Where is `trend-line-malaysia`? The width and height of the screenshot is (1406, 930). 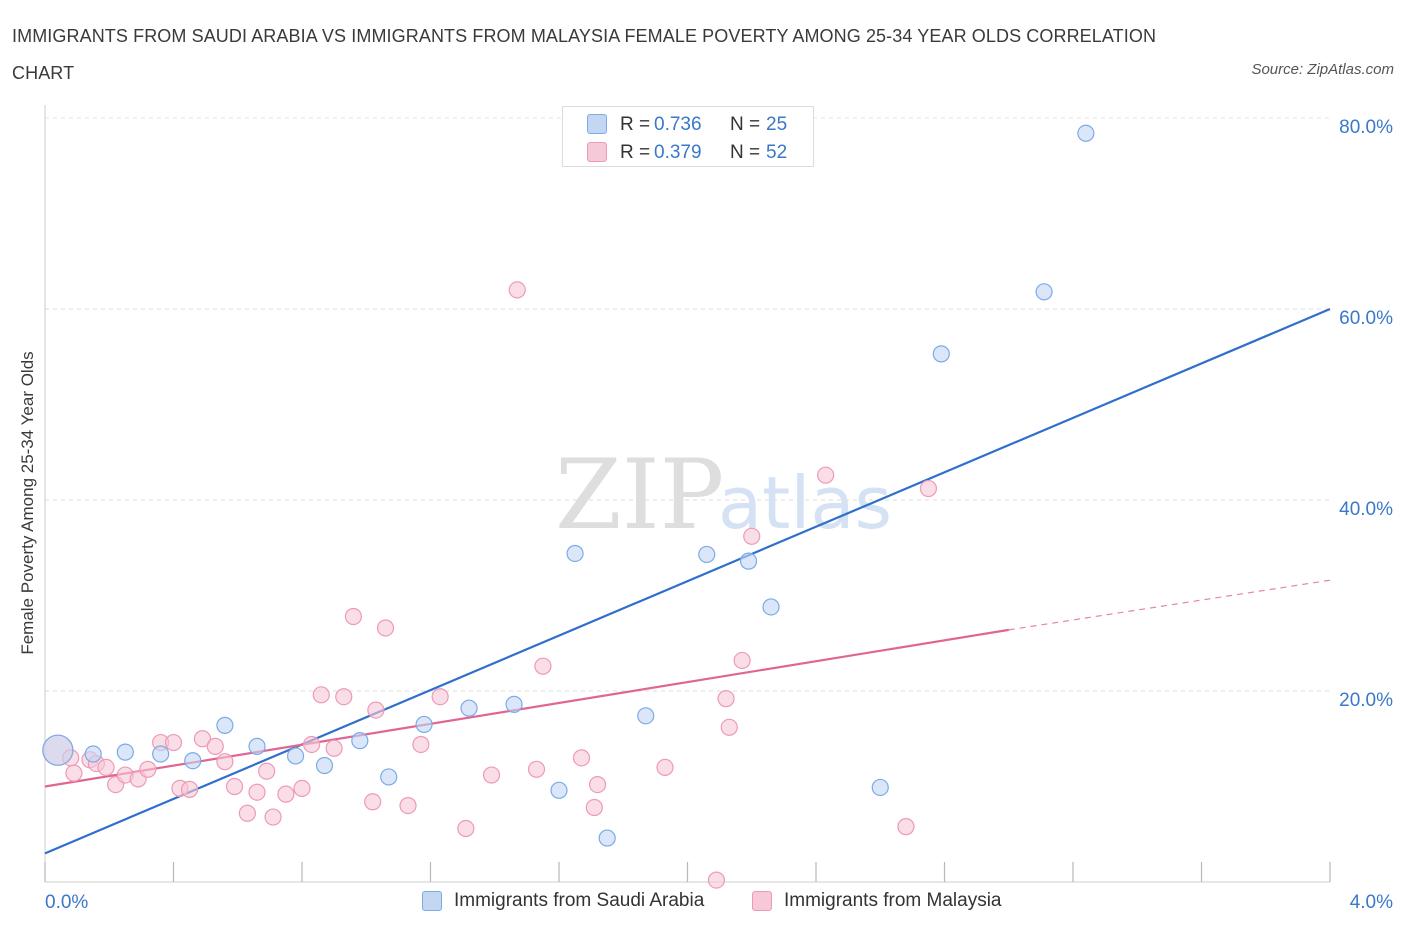 trend-line-malaysia is located at coordinates (526, 708).